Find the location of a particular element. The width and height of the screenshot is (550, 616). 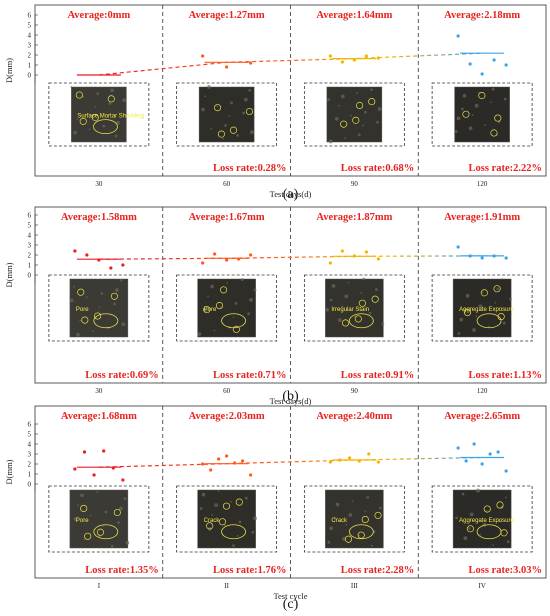

loss-rate-label: Loss rate:3.03% is located at coordinates (506, 570).